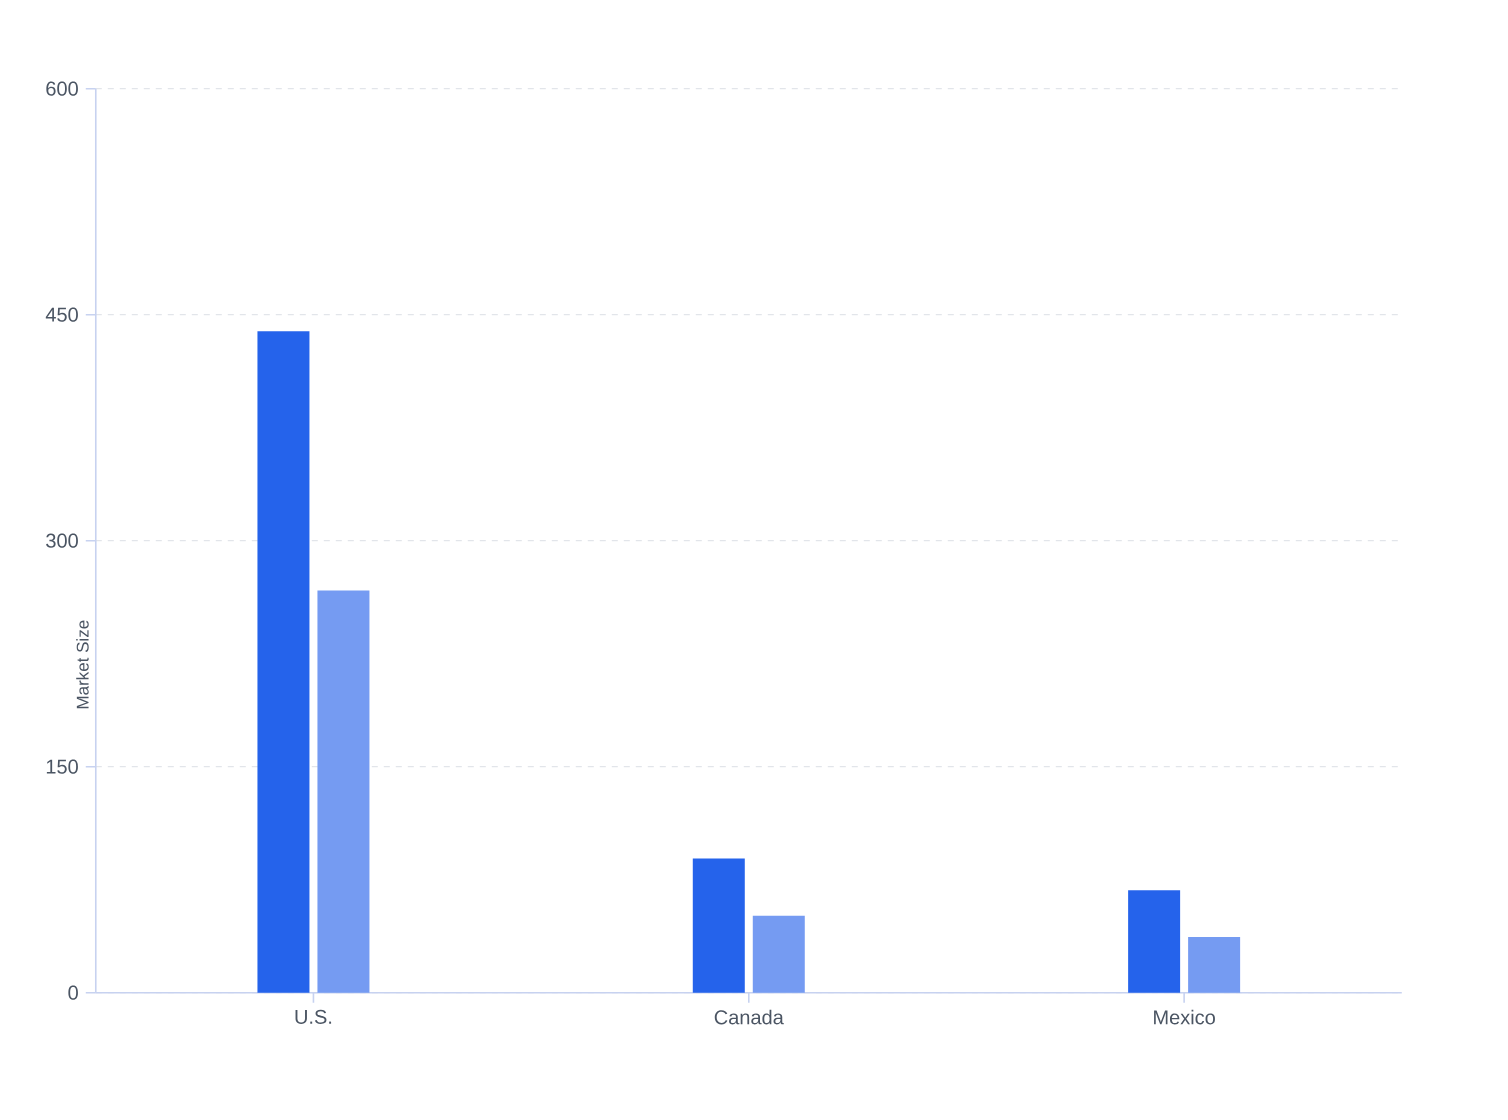 The image size is (1508, 1120). What do you see at coordinates (1184, 1017) in the screenshot?
I see `x-tick-label: Mexico` at bounding box center [1184, 1017].